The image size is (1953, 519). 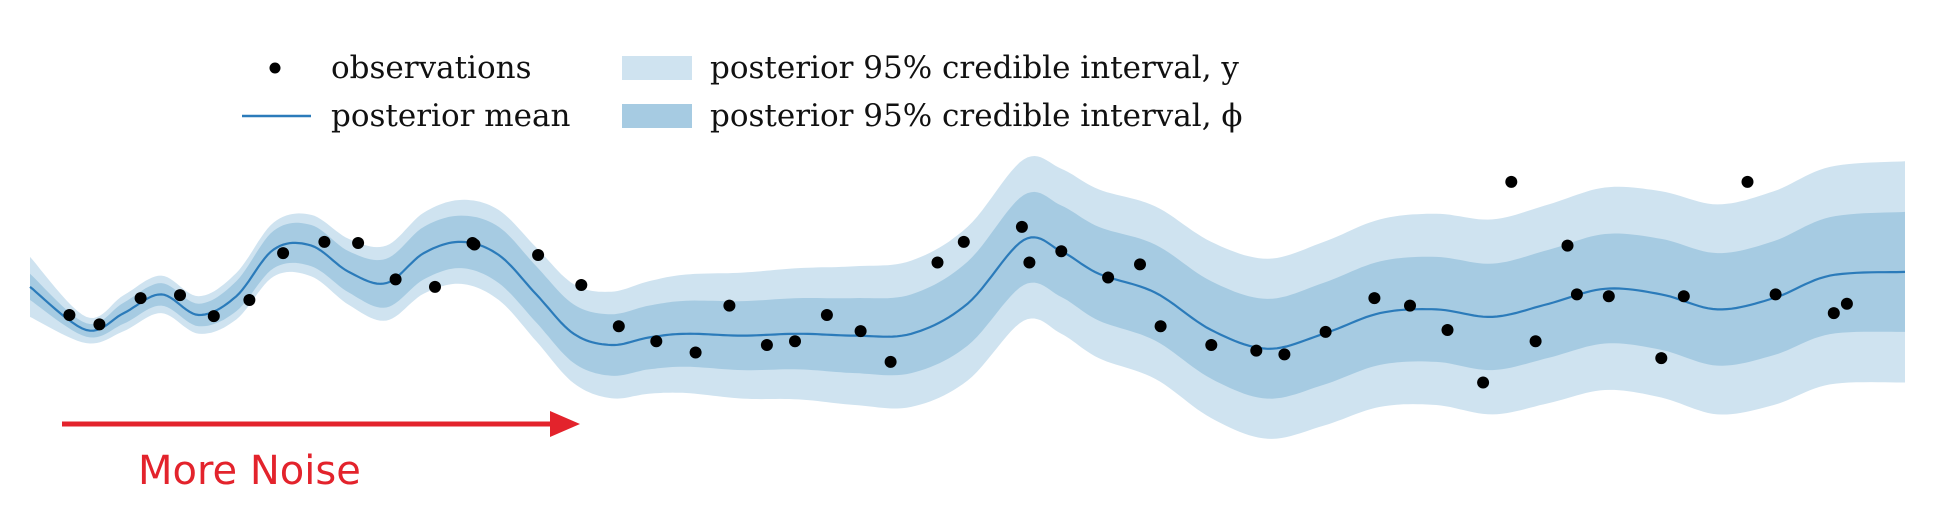 I want to click on legend-observations-marker, so click(x=275, y=68).